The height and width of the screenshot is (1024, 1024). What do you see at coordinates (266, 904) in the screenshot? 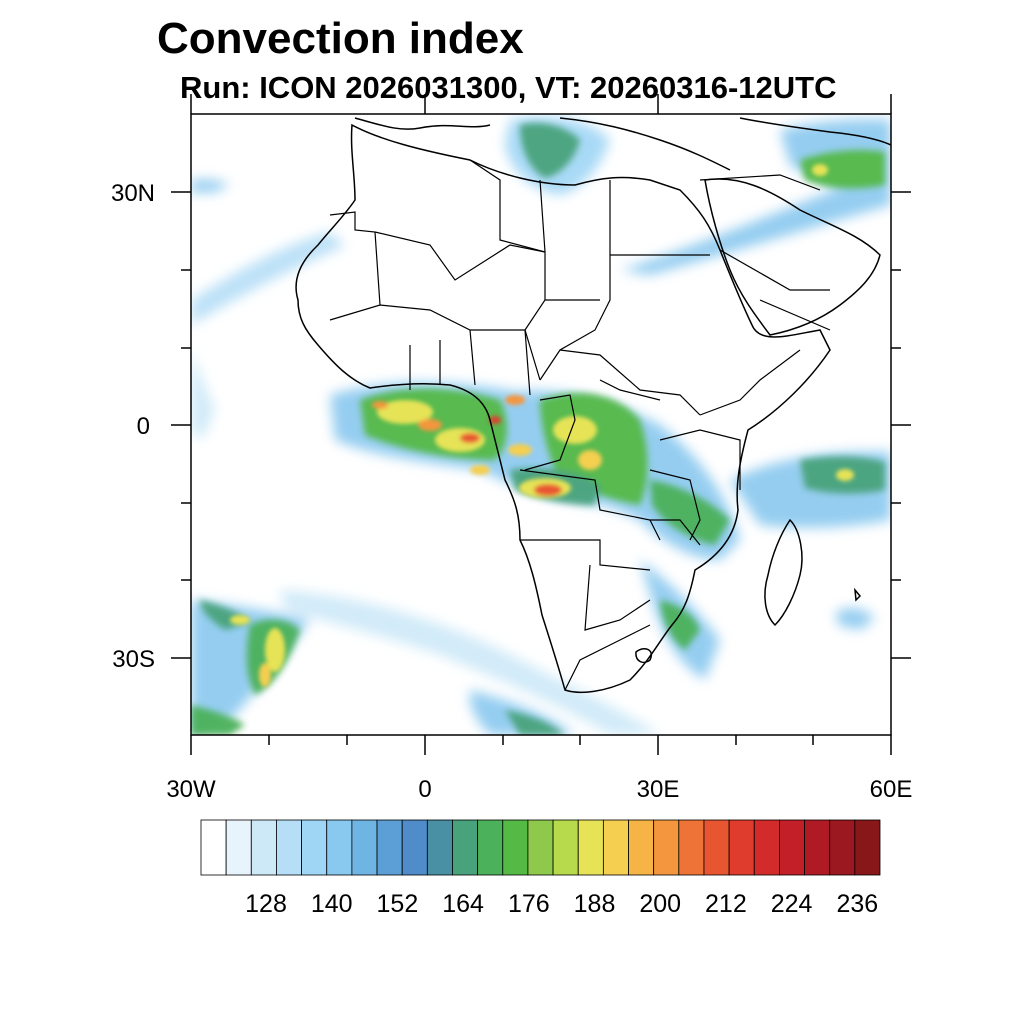
I see `colorbar-label: 128` at bounding box center [266, 904].